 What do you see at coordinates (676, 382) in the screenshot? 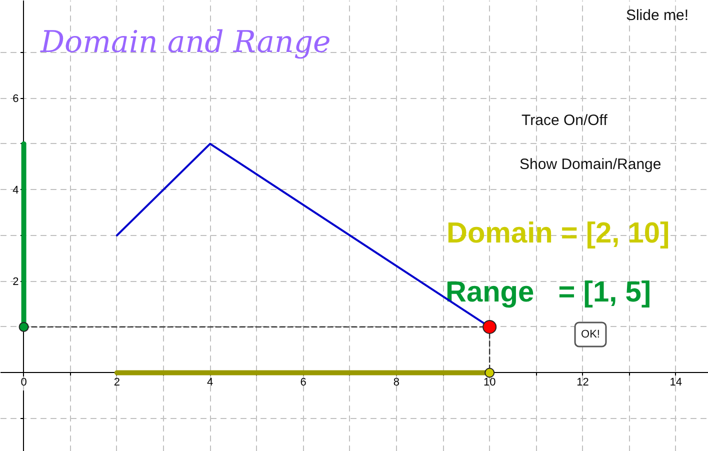
I see `x-tick-label: 14` at bounding box center [676, 382].